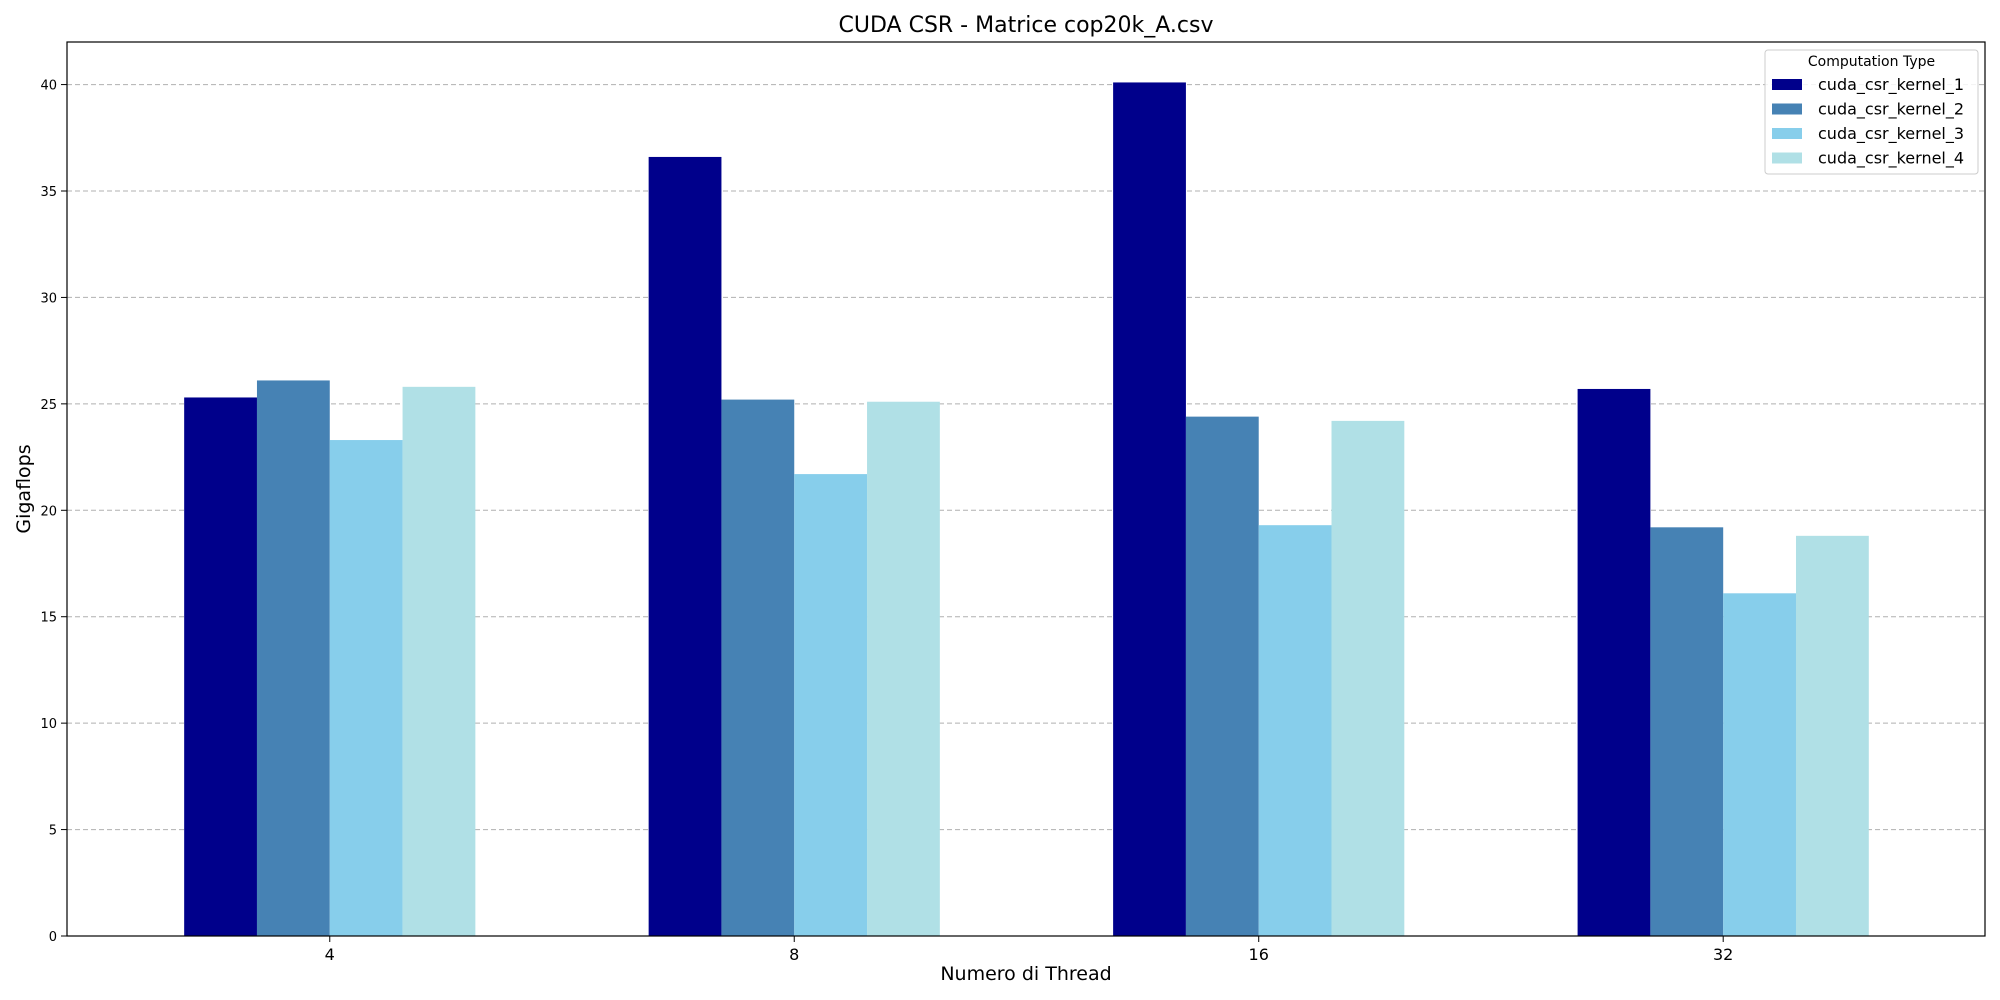 This screenshot has height=1000, width=2000. Describe the element at coordinates (48, 405) in the screenshot. I see `y-tick-label: 25` at that location.